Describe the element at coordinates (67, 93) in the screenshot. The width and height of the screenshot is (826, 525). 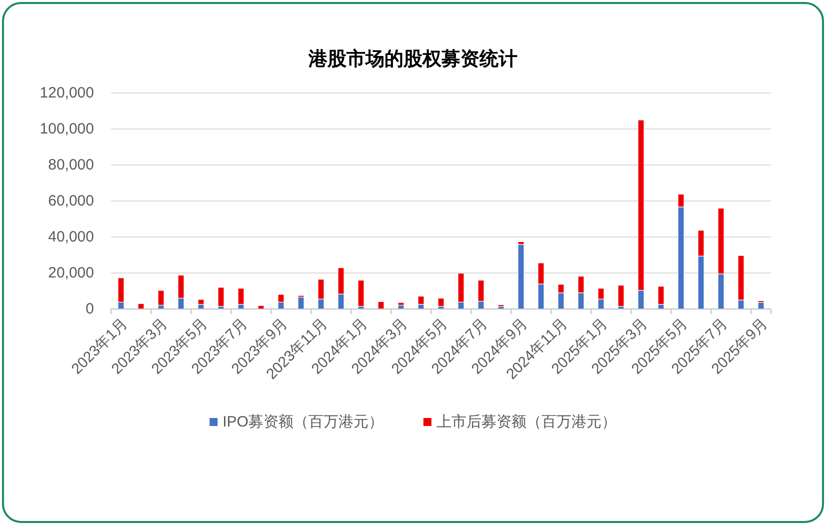
I see `y-tick-label: 120,000` at that location.